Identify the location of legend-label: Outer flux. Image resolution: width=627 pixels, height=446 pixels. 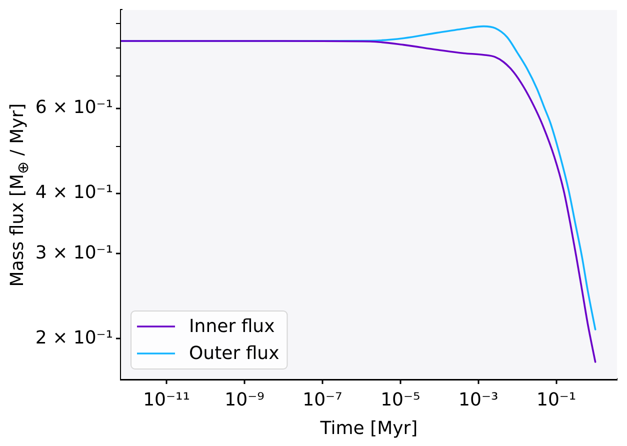
(234, 353).